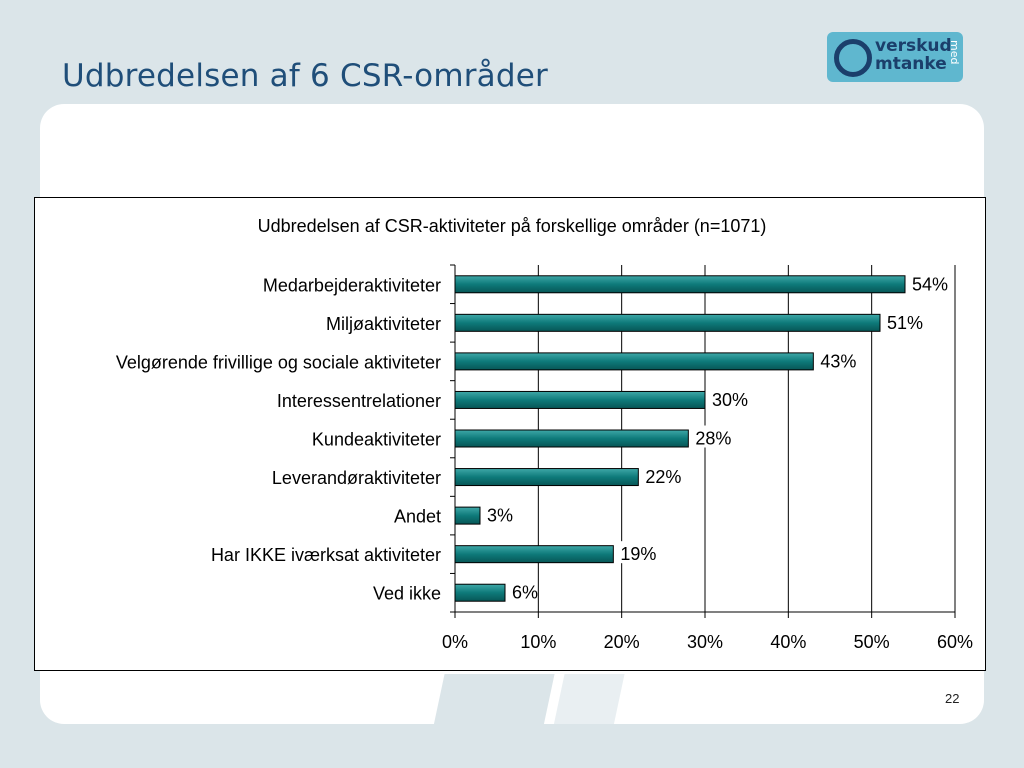 The width and height of the screenshot is (1024, 768). Describe the element at coordinates (955, 642) in the screenshot. I see `x-tick-label: 60%` at that location.